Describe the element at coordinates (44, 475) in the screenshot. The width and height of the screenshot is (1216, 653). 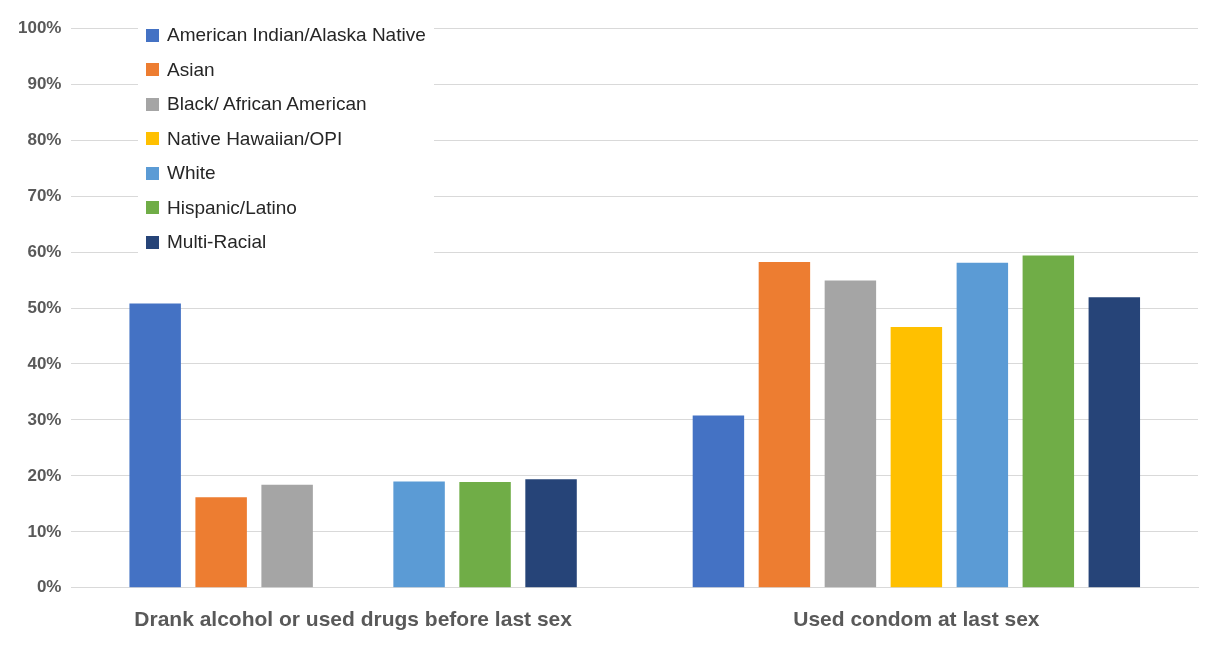
I see `y-tick-label: 20%` at that location.